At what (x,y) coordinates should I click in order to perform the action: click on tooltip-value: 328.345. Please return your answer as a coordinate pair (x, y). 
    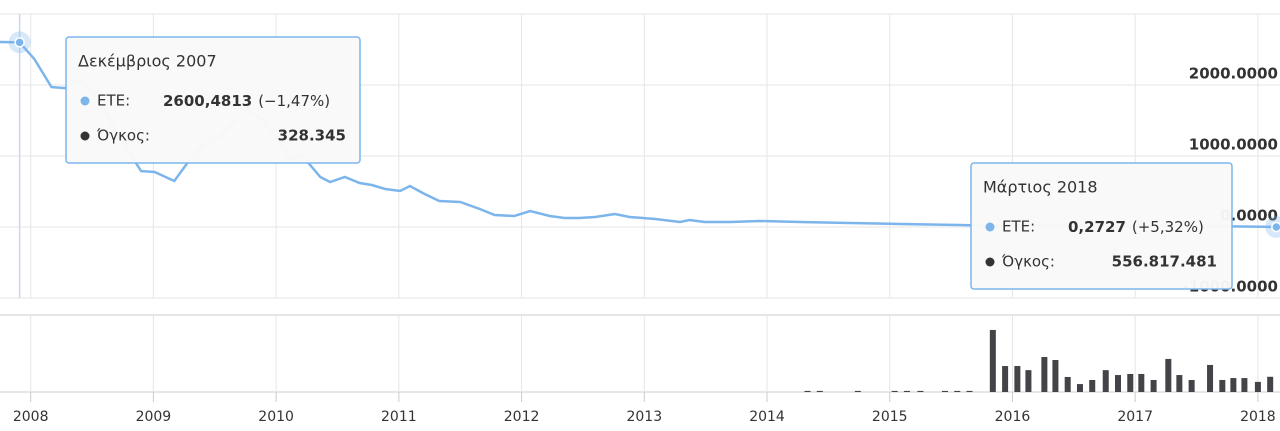
    Looking at the image, I should click on (312, 136).